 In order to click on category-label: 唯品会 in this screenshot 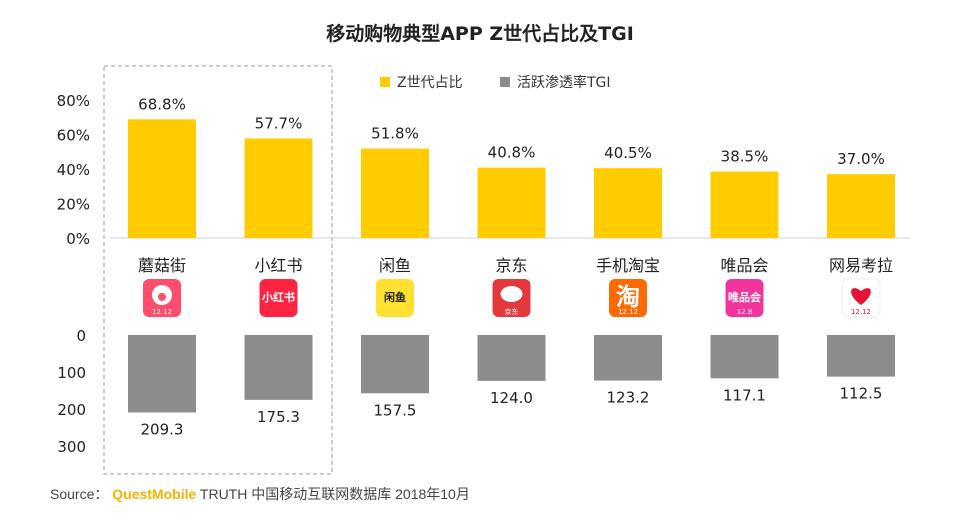, I will do `click(744, 265)`.